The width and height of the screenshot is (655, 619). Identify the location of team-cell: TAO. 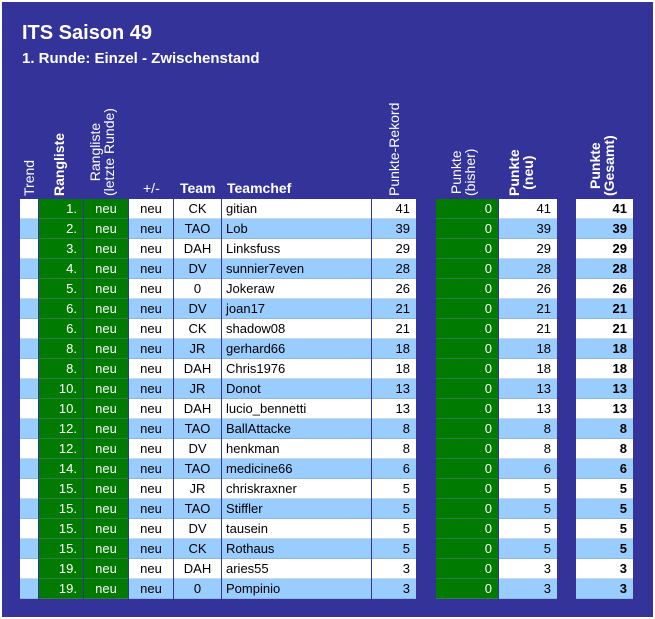
(197, 469).